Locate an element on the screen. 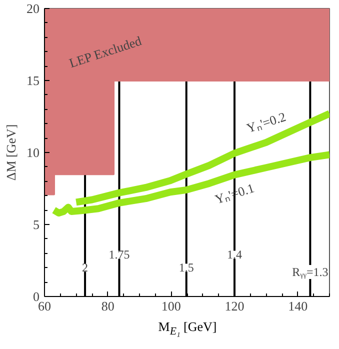 The height and width of the screenshot is (349, 339). annotation: 1.4 is located at coordinates (234, 255).